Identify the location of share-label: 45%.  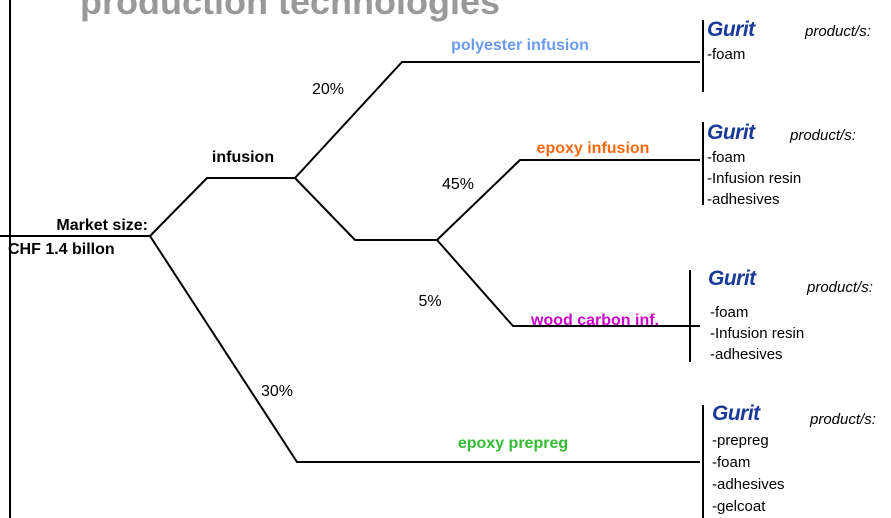
(458, 184).